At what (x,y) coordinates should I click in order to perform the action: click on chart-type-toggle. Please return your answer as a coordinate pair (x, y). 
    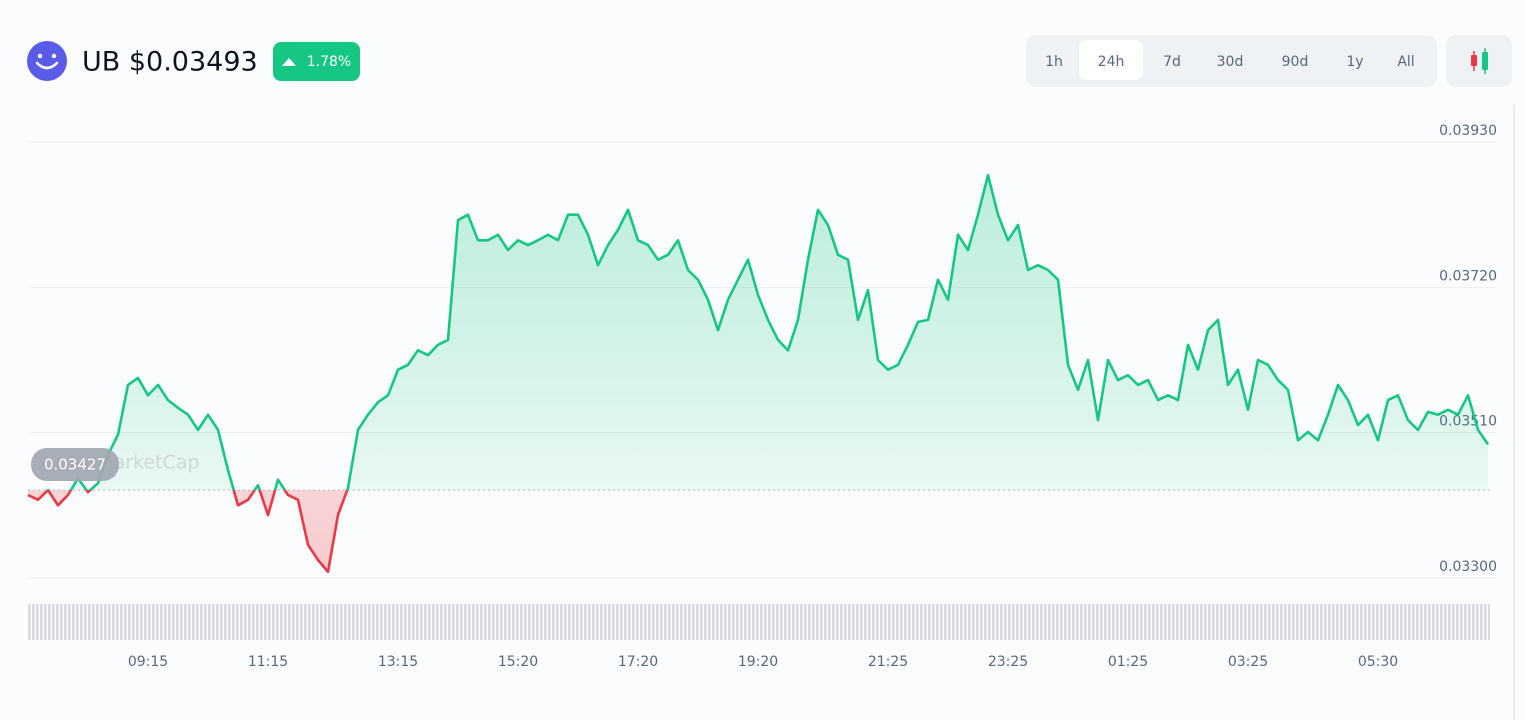
    Looking at the image, I should click on (1479, 61).